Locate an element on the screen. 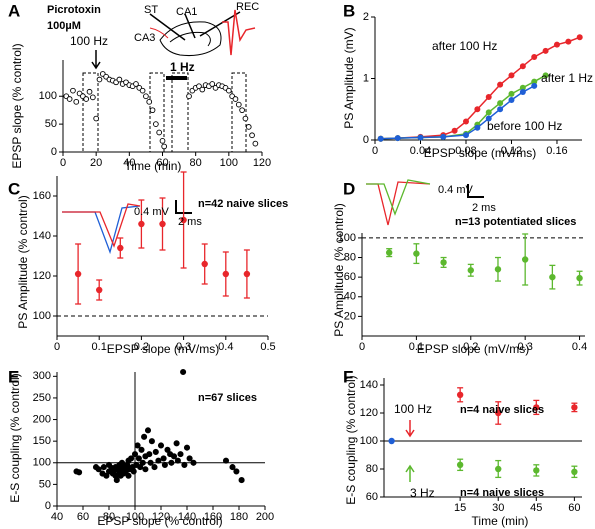 The image size is (595, 529). annotation: CA1 is located at coordinates (186, 12).